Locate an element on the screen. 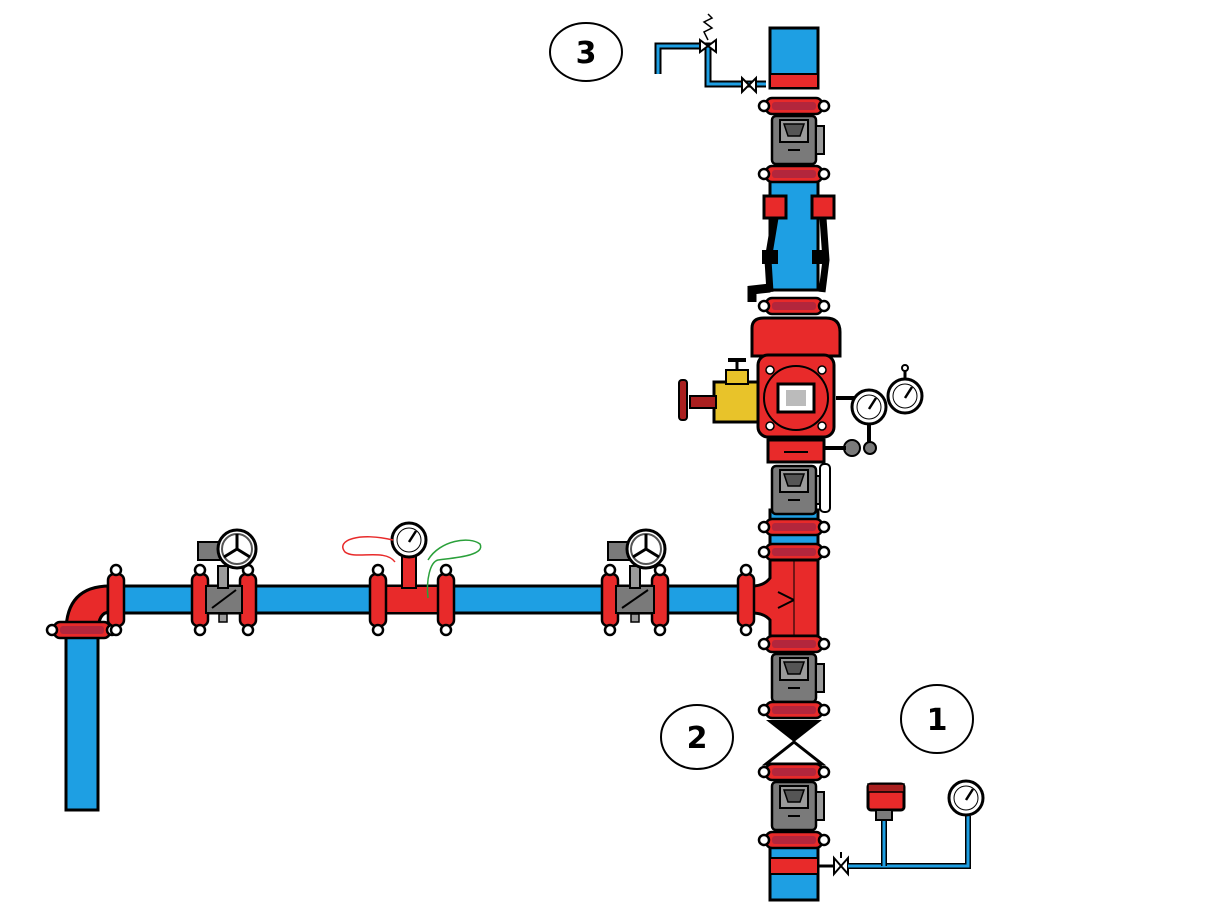  supply-trim is located at coordinates (901, 828).